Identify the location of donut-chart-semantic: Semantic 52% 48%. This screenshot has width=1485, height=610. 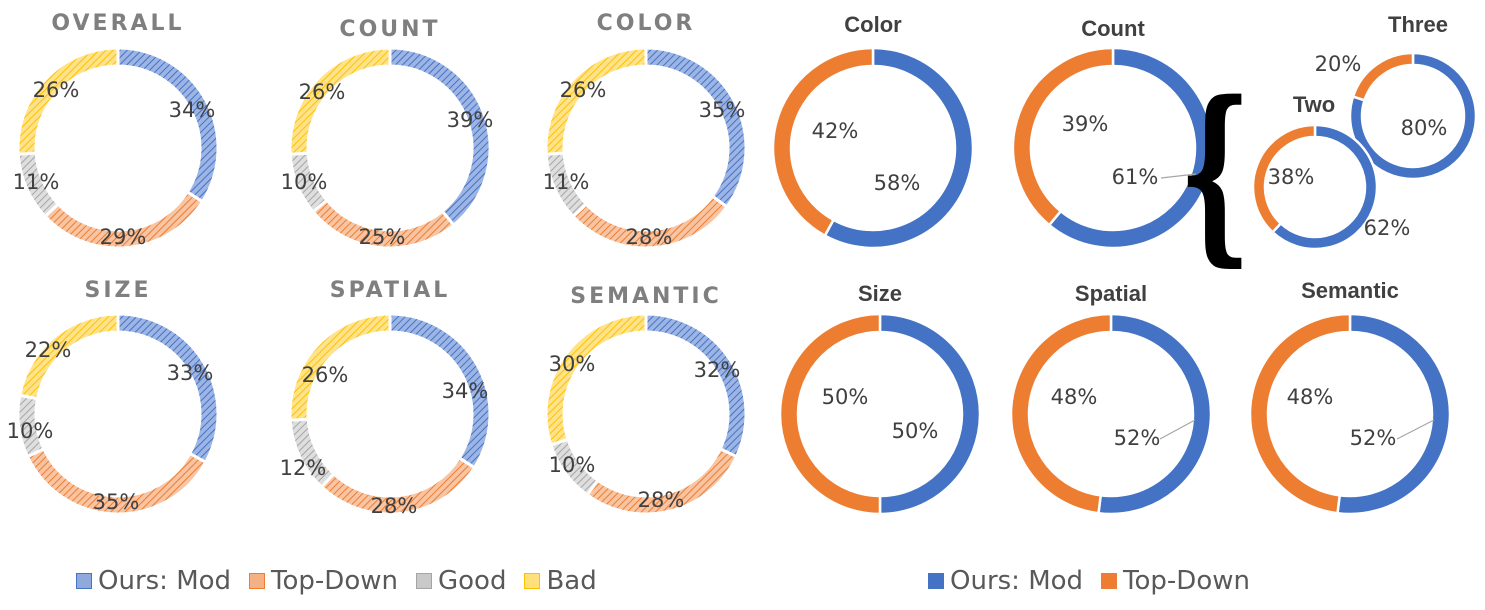
(1350, 397).